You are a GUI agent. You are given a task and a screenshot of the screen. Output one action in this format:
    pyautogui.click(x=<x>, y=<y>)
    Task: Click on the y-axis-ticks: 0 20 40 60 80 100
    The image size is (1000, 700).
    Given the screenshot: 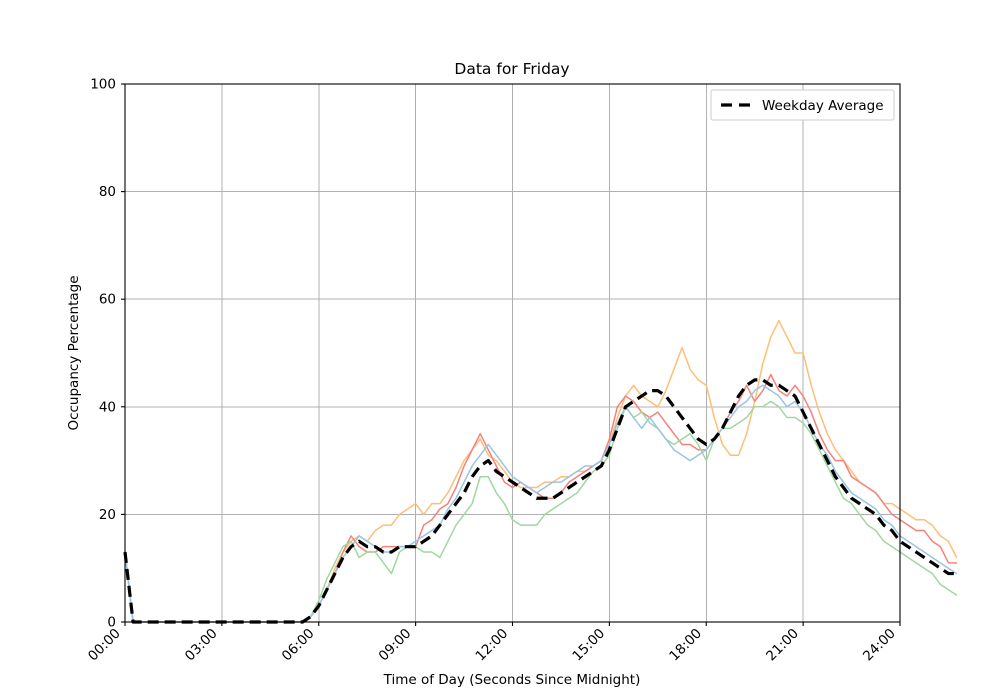 What is the action you would take?
    pyautogui.click(x=107, y=354)
    